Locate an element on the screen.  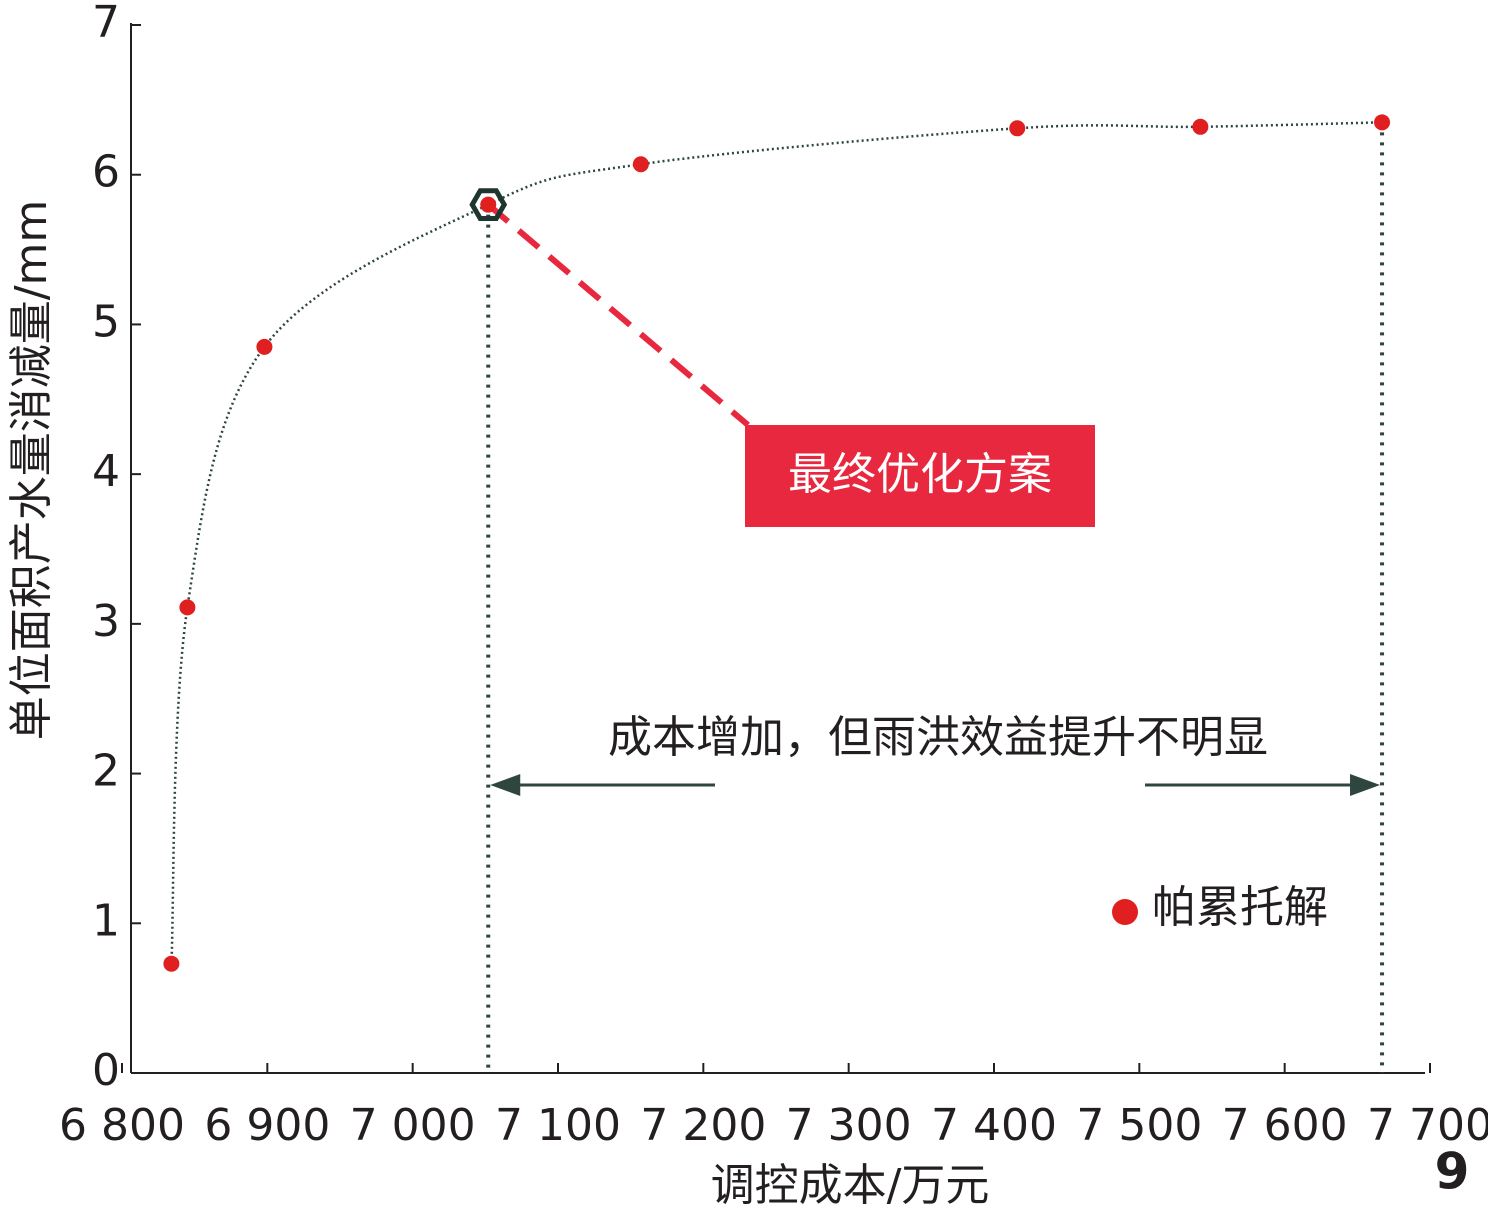
y-tick-label: 4 is located at coordinates (106, 471).